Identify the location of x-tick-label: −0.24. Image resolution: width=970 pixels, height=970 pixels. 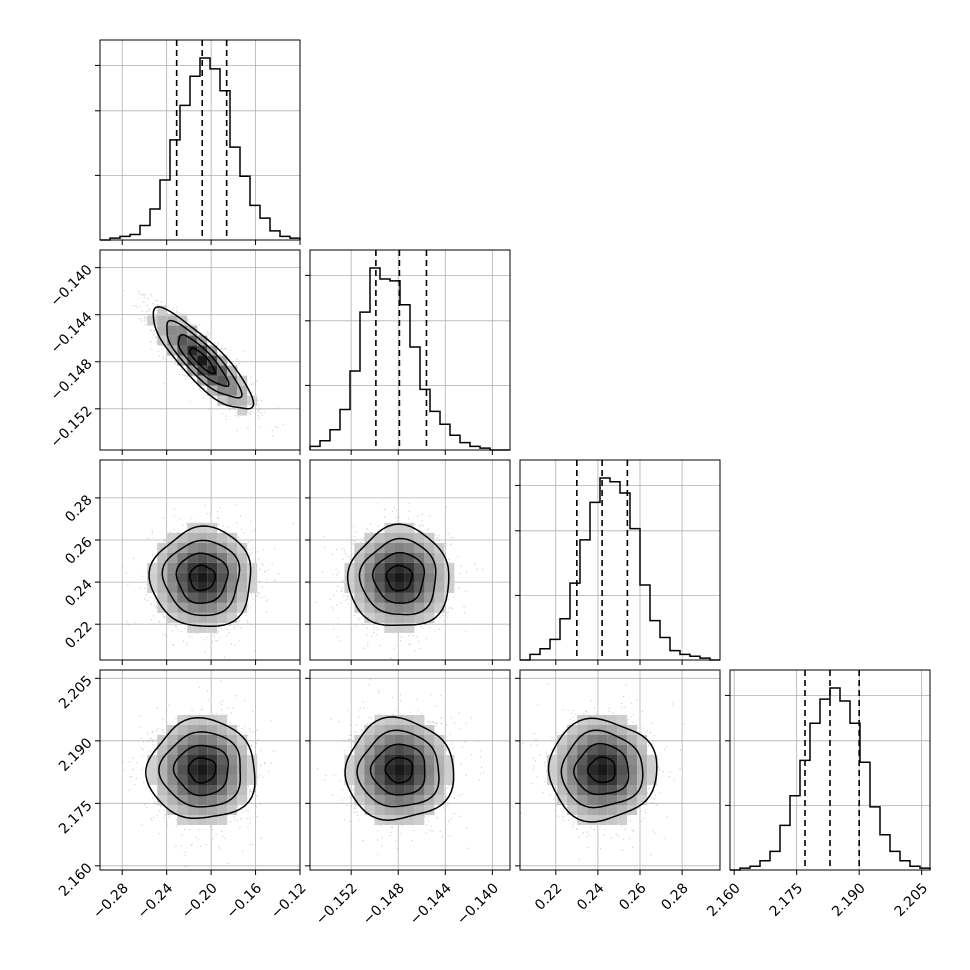
(156, 901).